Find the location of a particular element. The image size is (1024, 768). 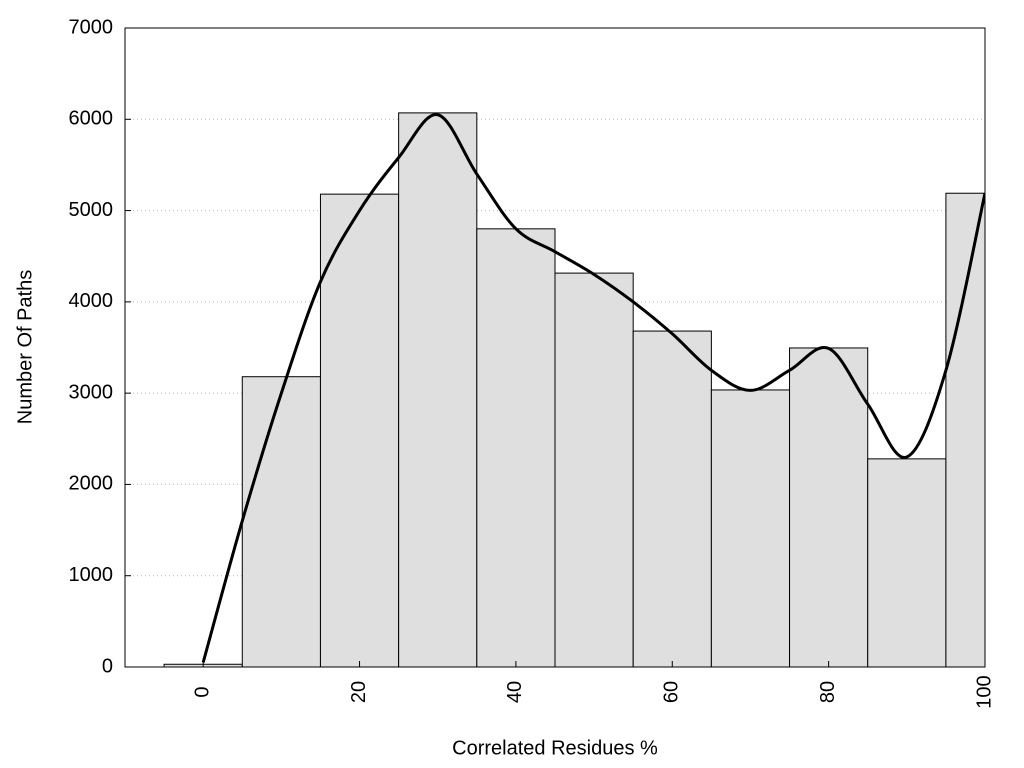

y-tick-label: 6000 is located at coordinates (91, 119).